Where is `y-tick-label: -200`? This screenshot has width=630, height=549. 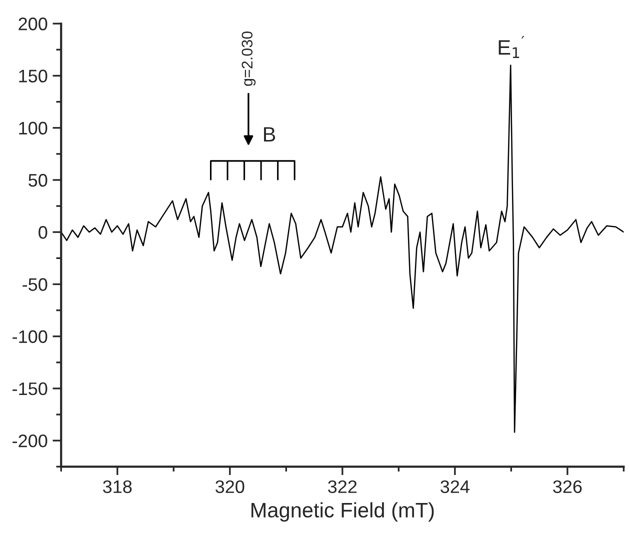 y-tick-label: -200 is located at coordinates (30, 441).